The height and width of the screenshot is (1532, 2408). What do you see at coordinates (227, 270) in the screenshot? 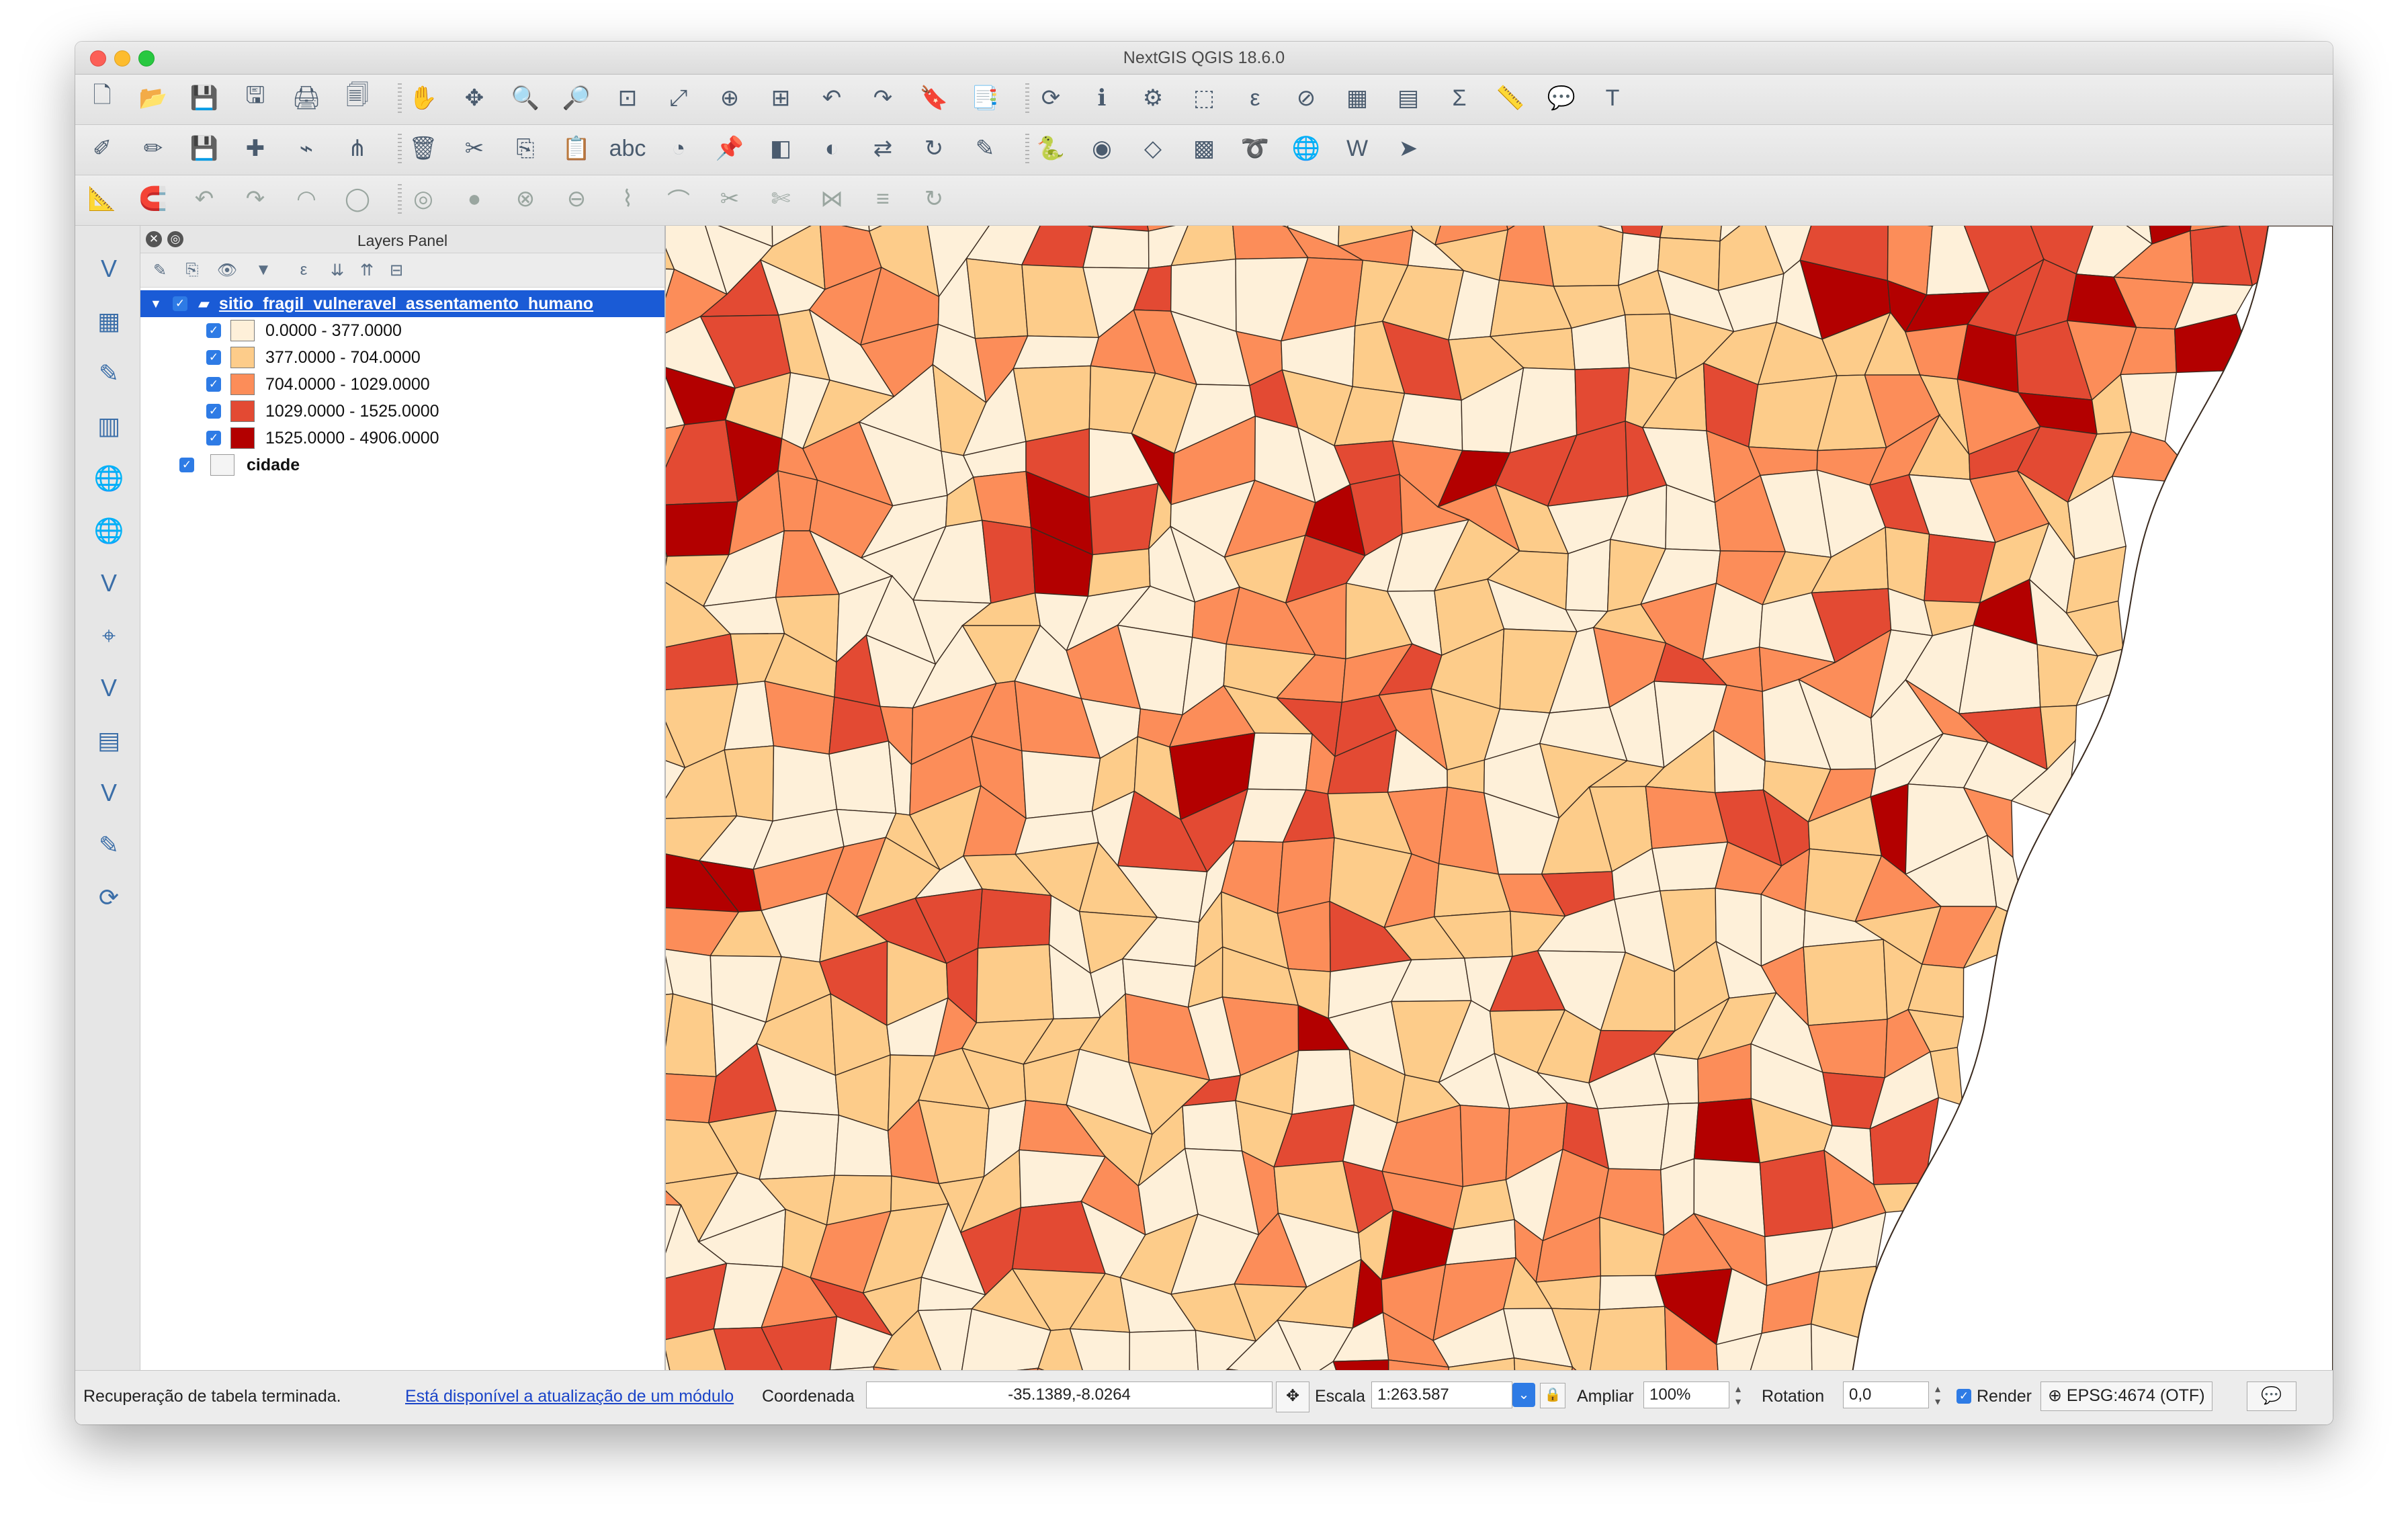
I see `manage-visibility-icon: 👁` at bounding box center [227, 270].